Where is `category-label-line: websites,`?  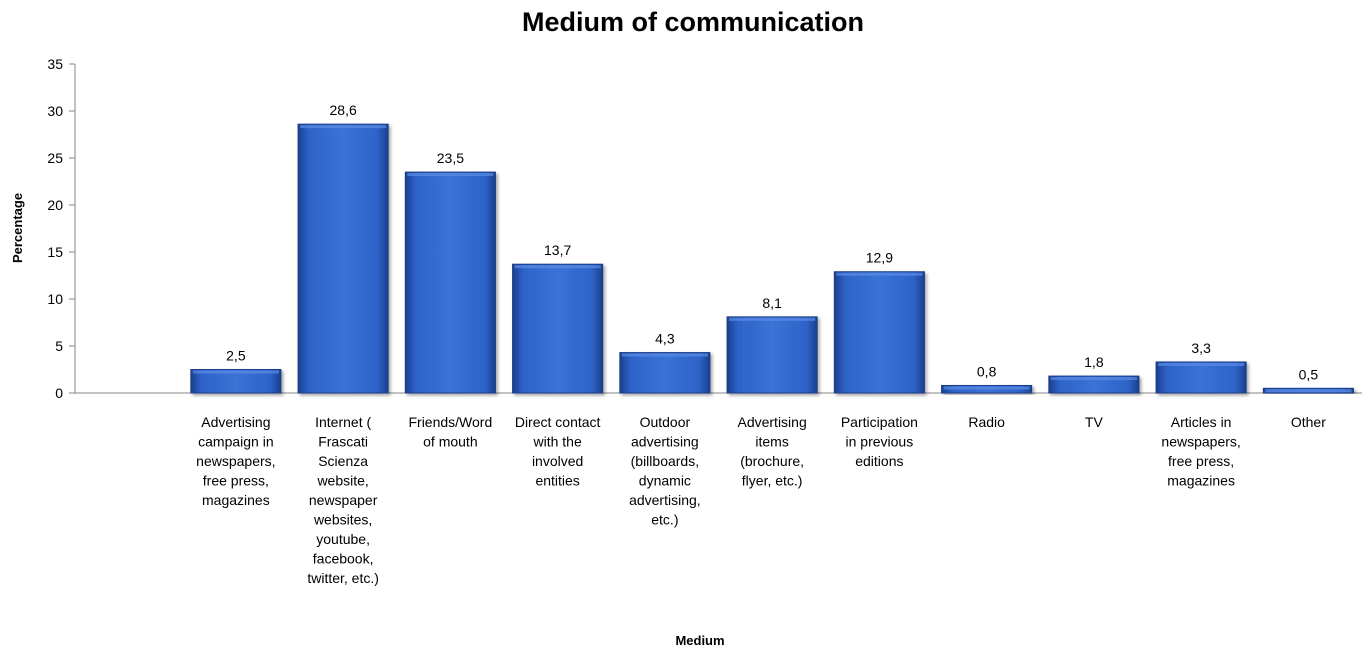
category-label-line: websites, is located at coordinates (342, 520).